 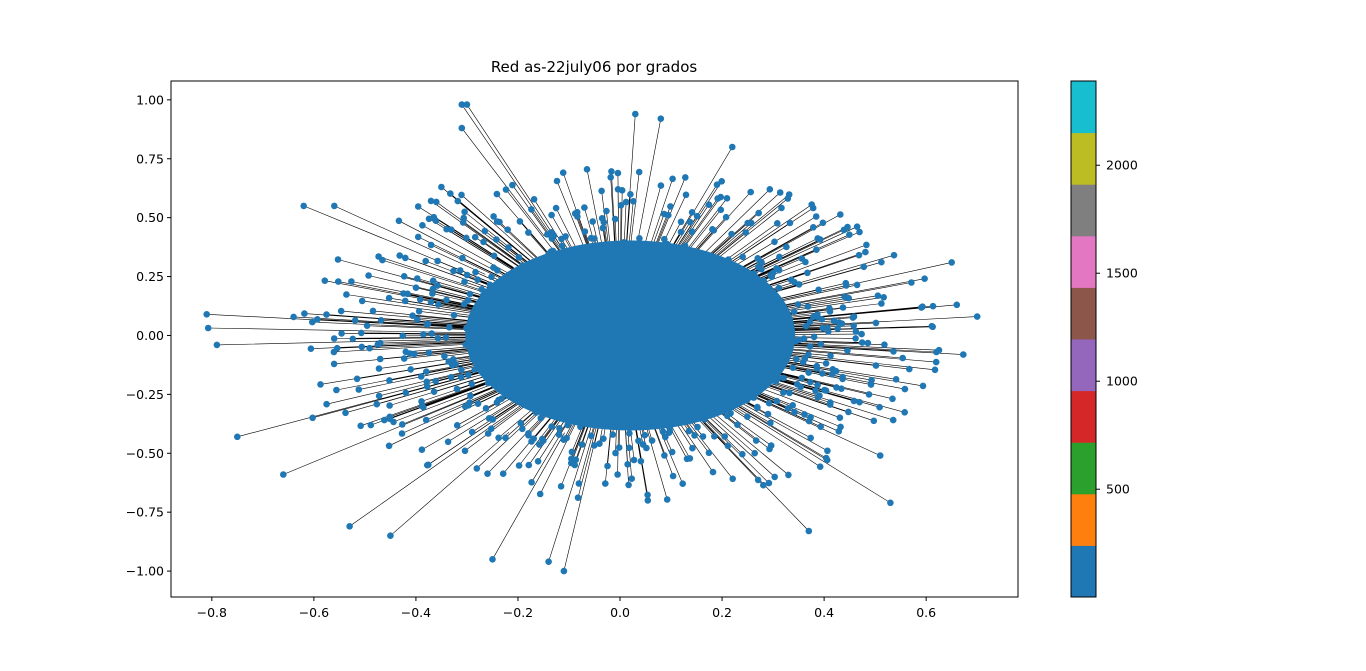 What do you see at coordinates (1083, 339) in the screenshot?
I see `colorbar-frame` at bounding box center [1083, 339].